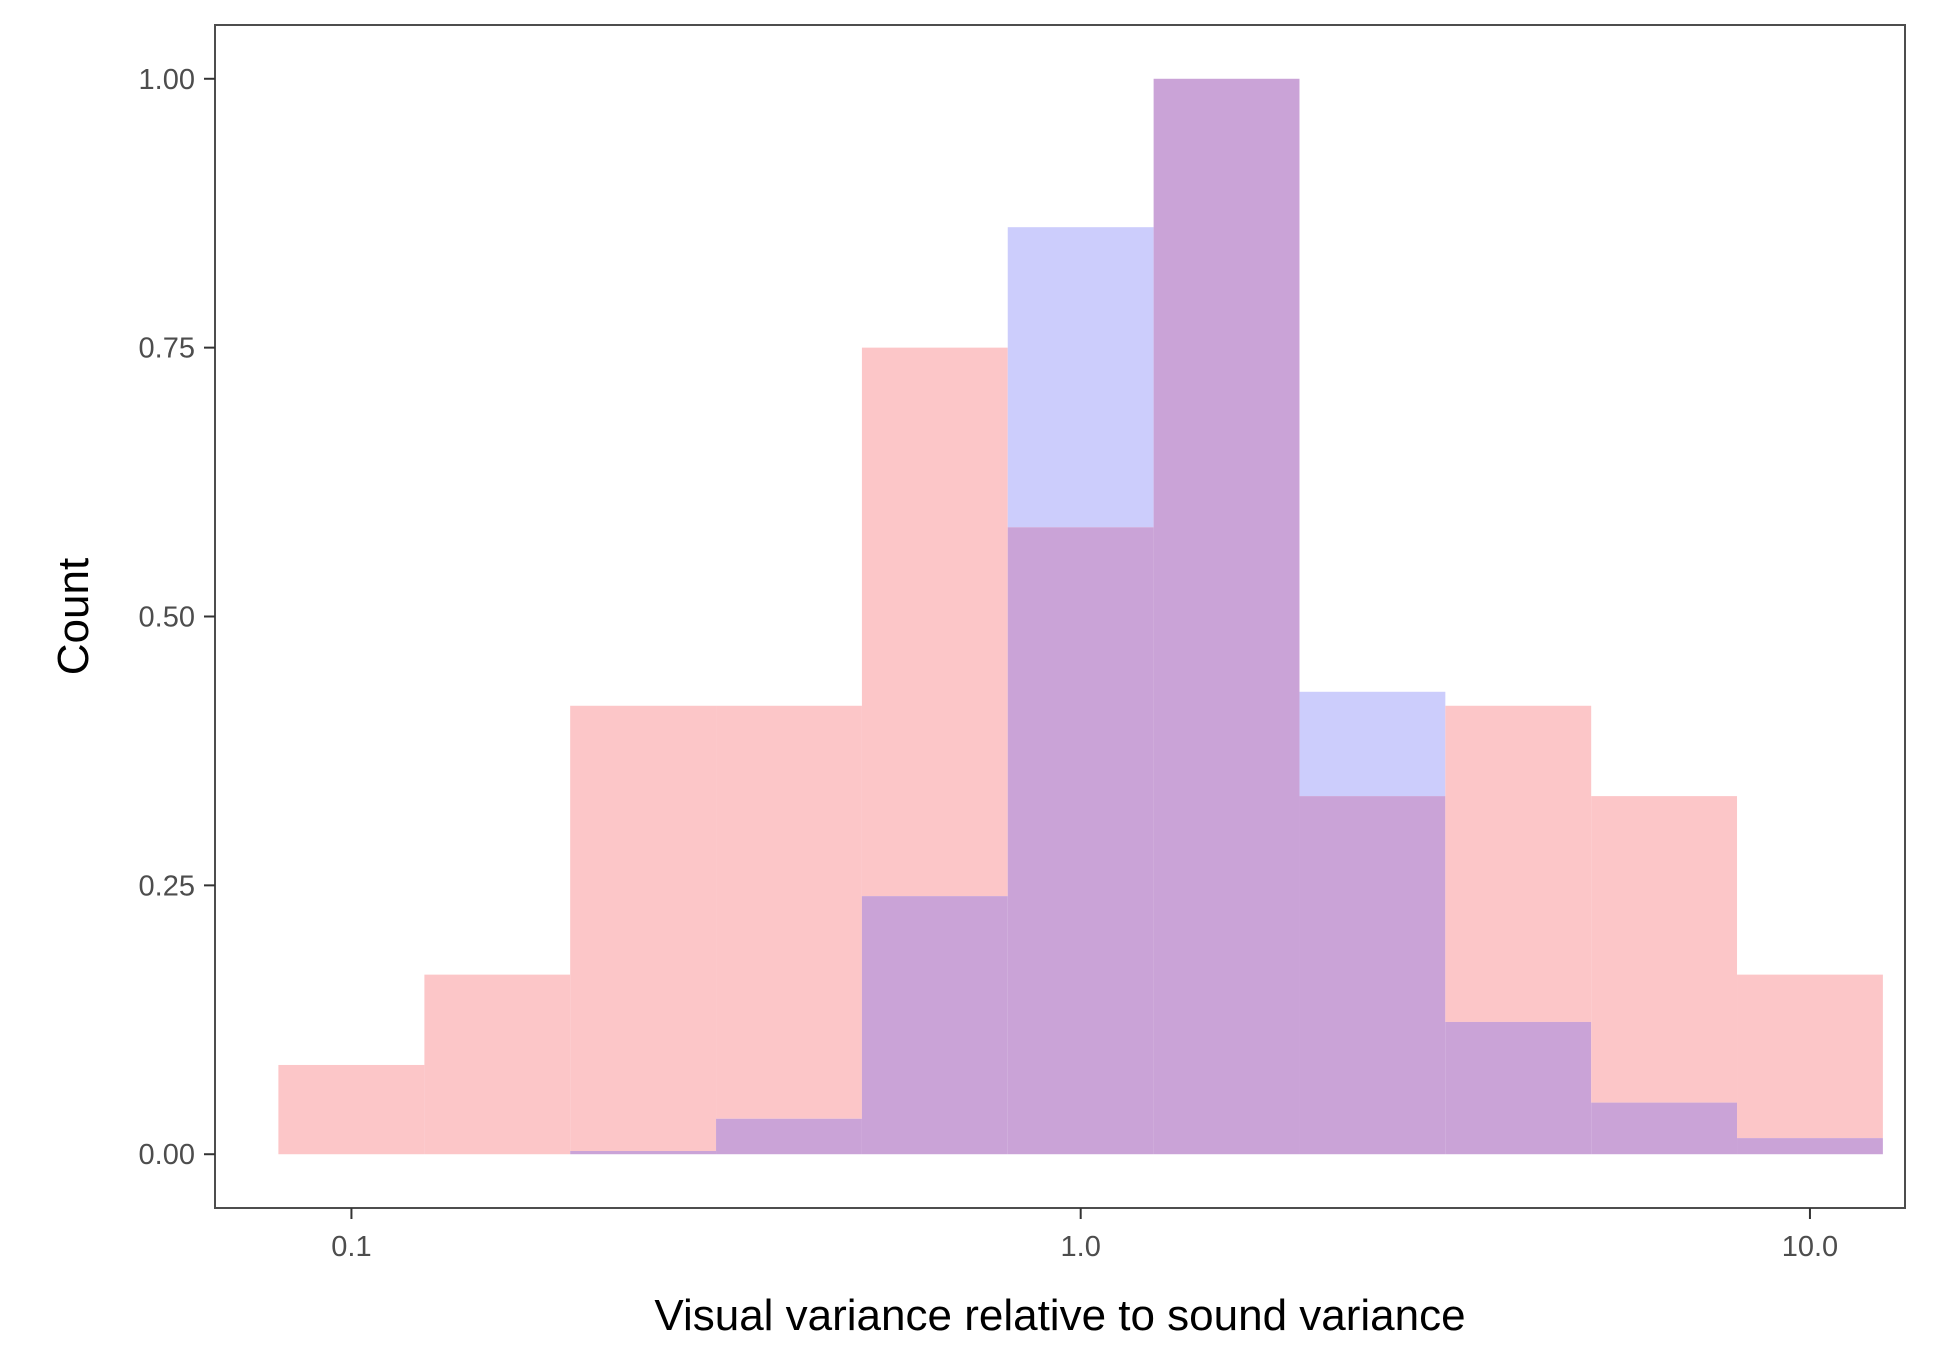 This screenshot has height=1350, width=1950. I want to click on x-axis: 0.1 1.0 10.0, so click(1084, 1235).